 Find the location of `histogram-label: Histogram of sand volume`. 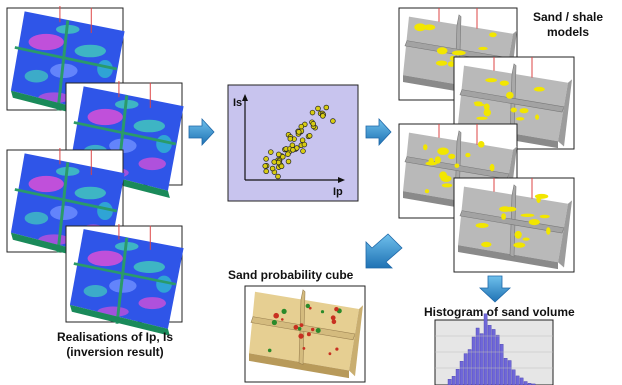

histogram-label: Histogram of sand volume is located at coordinates (499, 312).